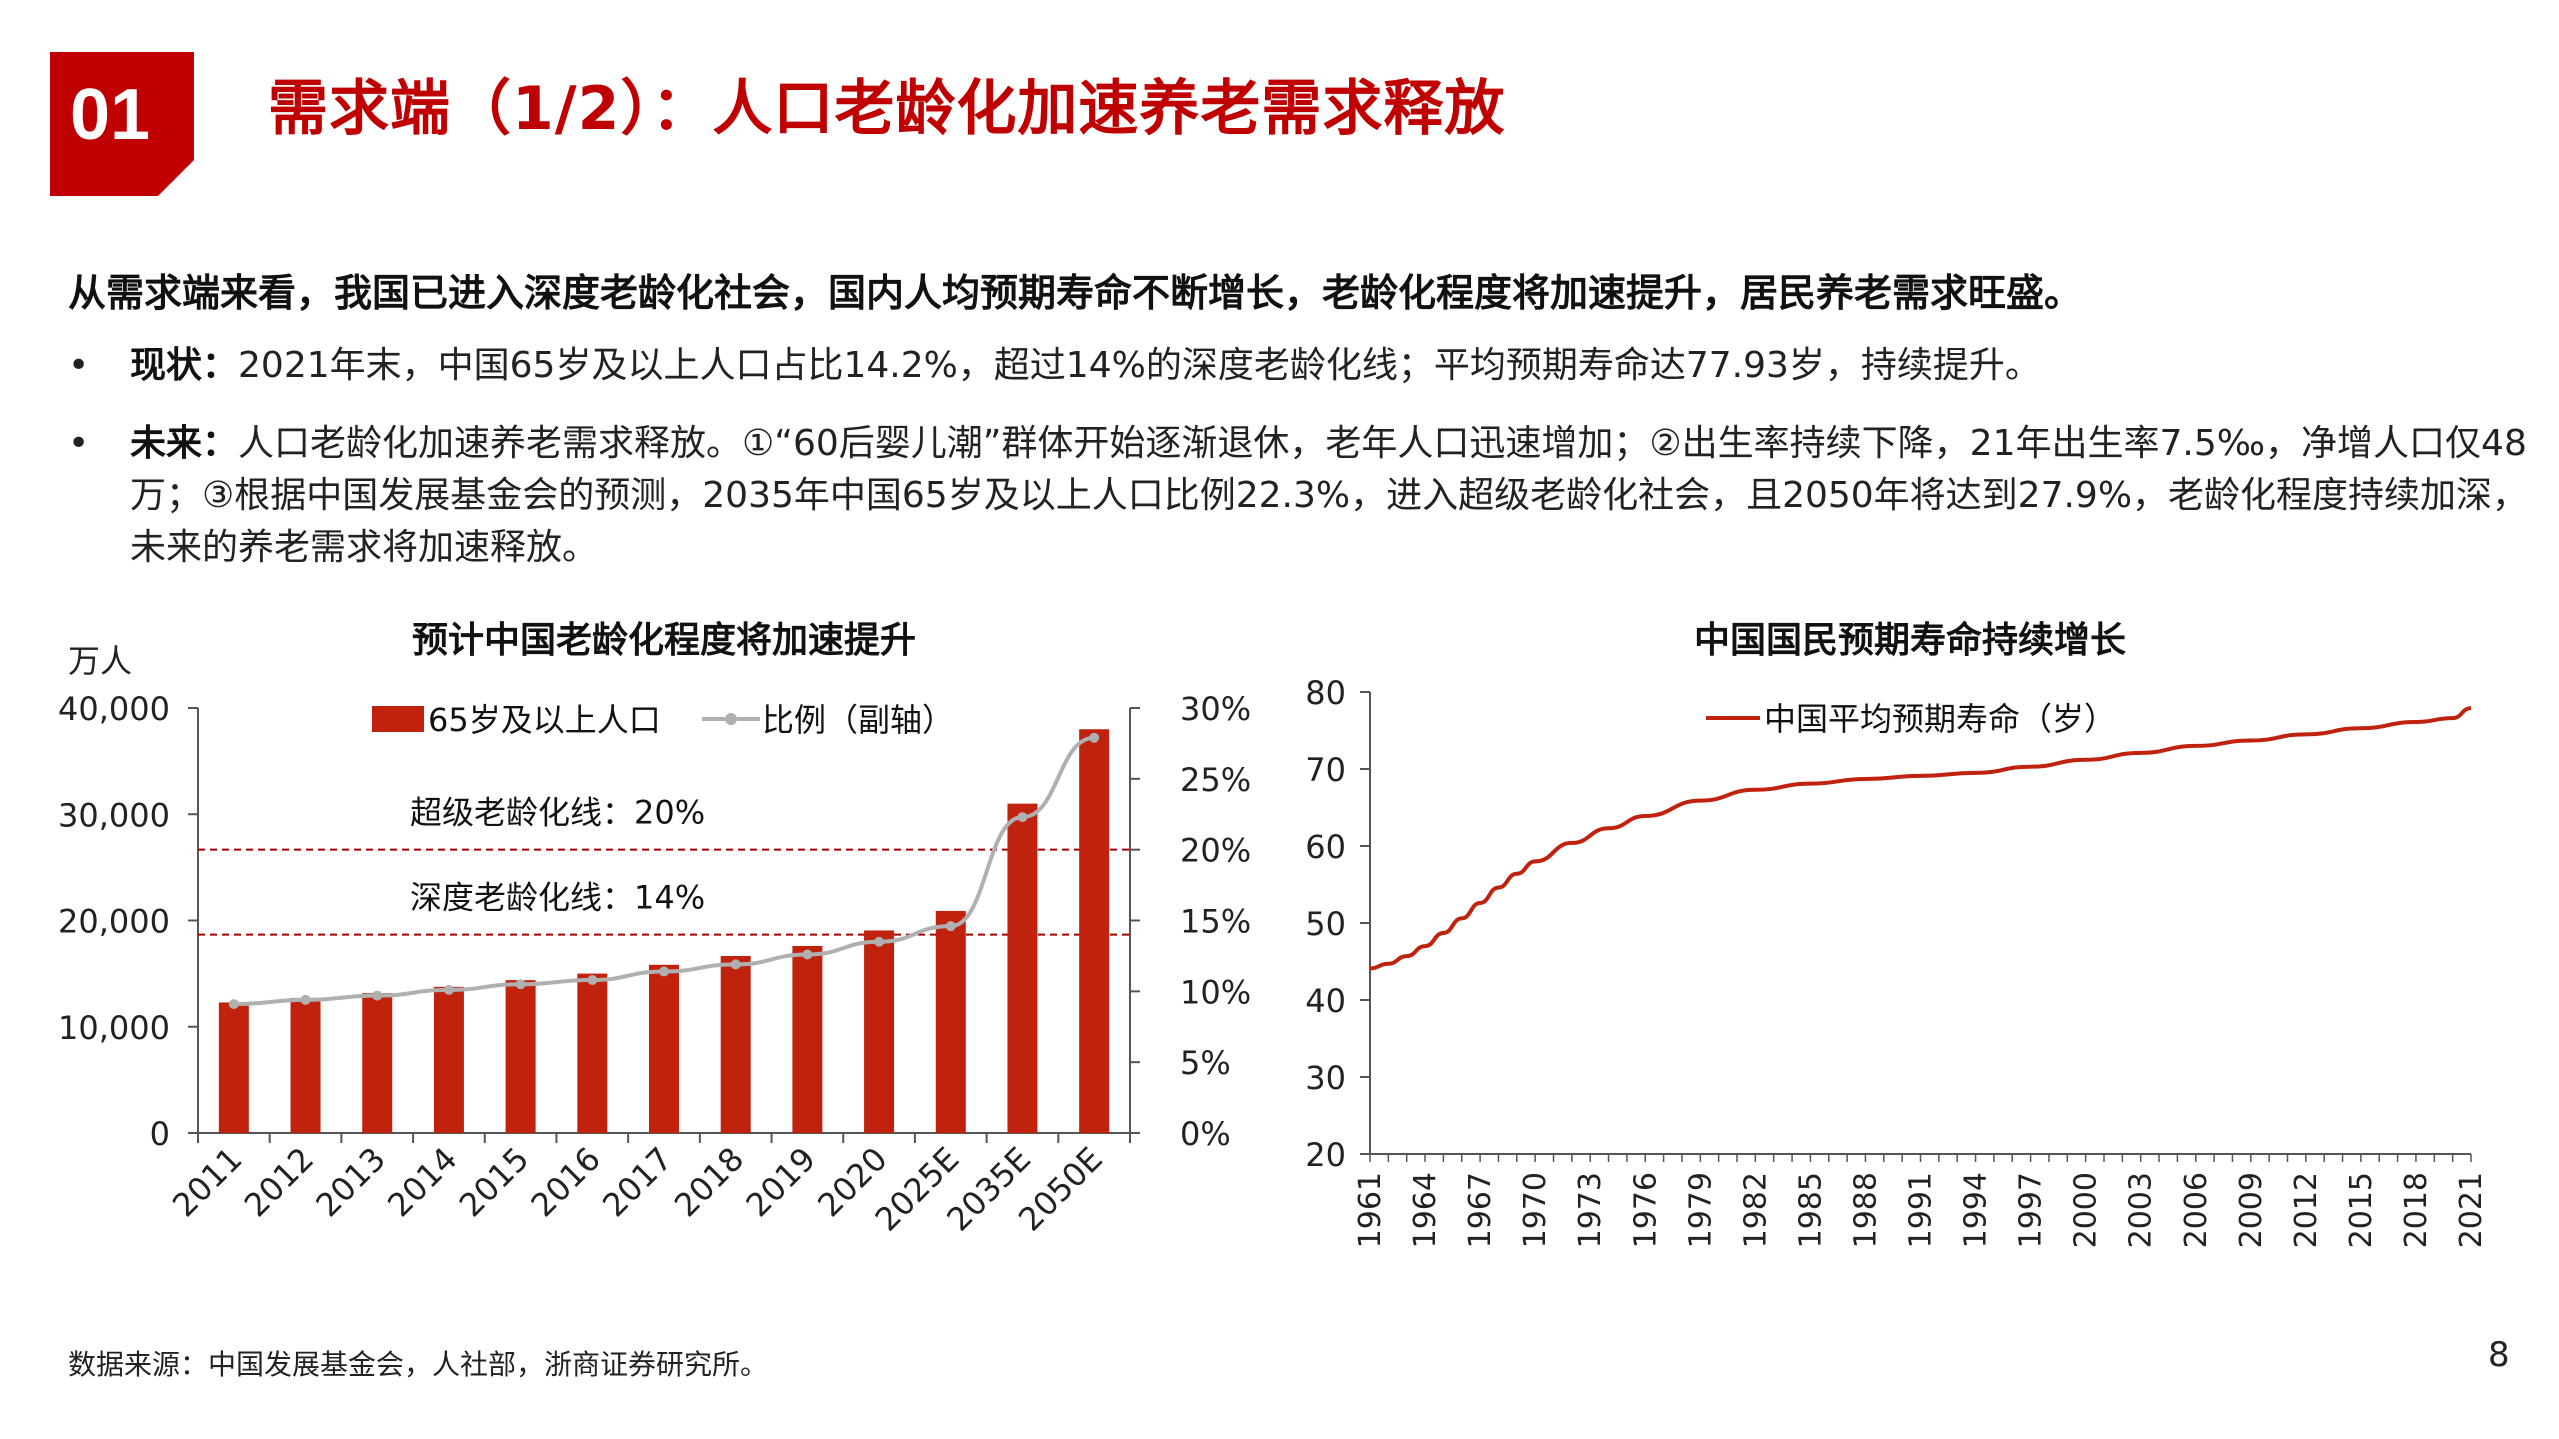 This screenshot has width=2559, height=1439. What do you see at coordinates (160, 1134) in the screenshot?
I see `y-tick-label: 0` at bounding box center [160, 1134].